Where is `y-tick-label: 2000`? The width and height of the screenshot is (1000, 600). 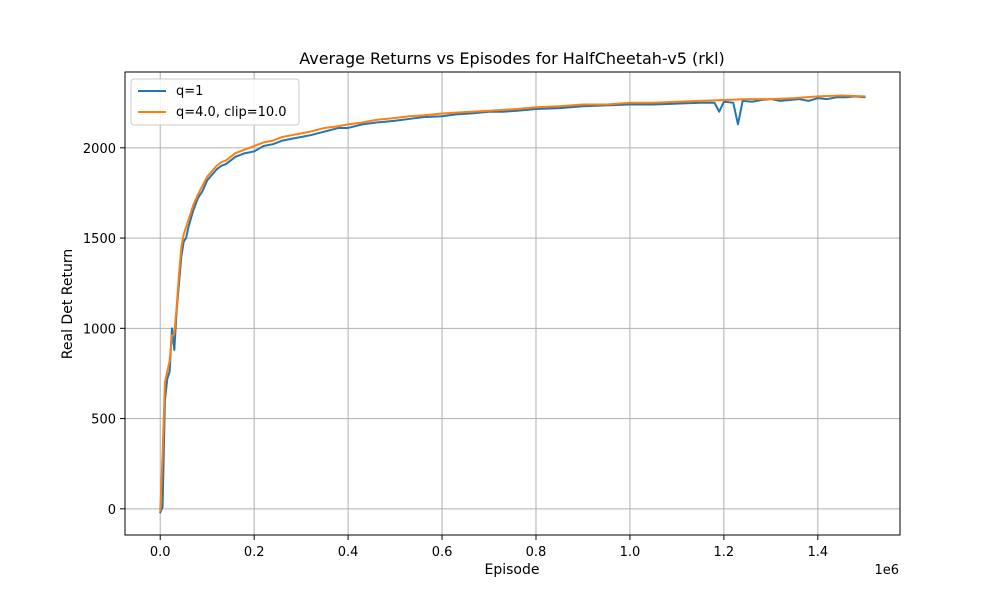
y-tick-label: 2000 is located at coordinates (99, 149).